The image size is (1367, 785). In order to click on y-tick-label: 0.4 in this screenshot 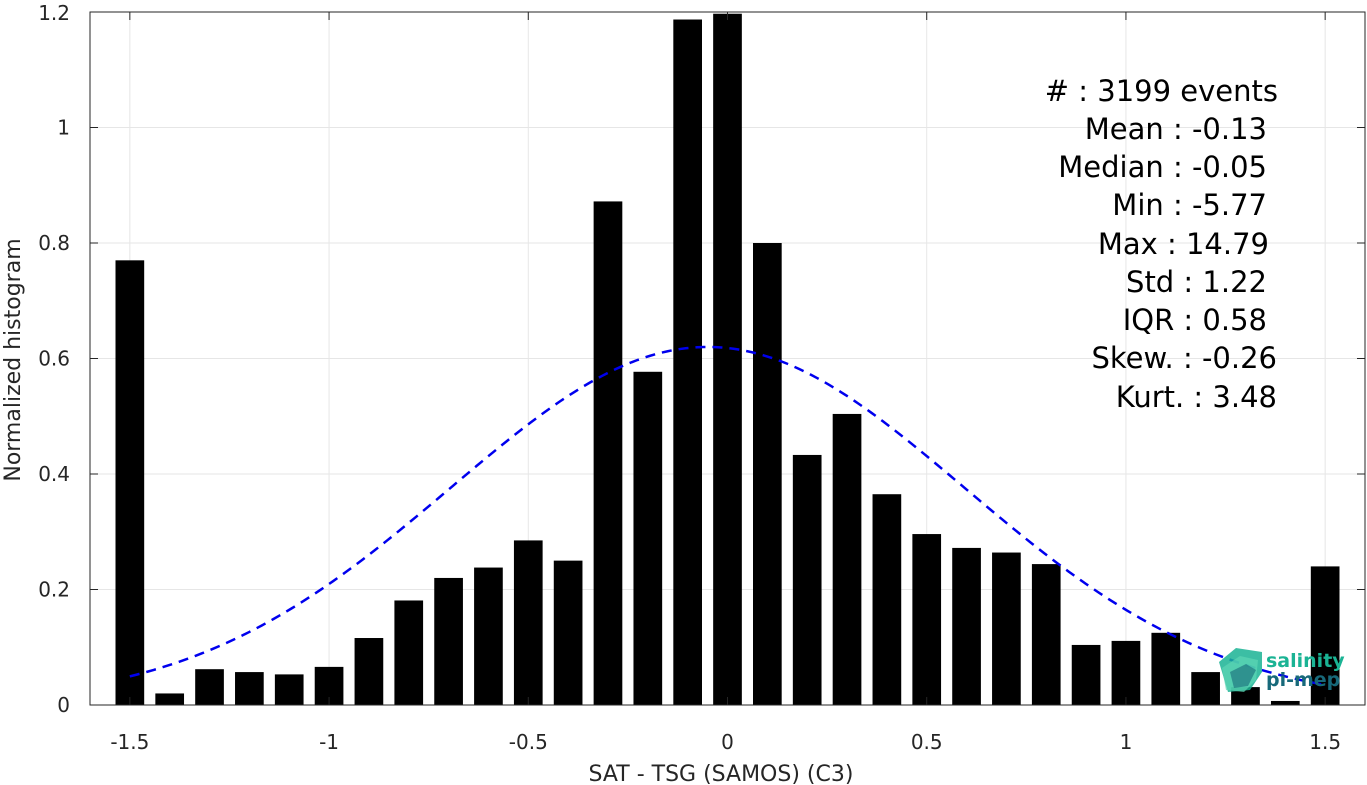, I will do `click(54, 474)`.